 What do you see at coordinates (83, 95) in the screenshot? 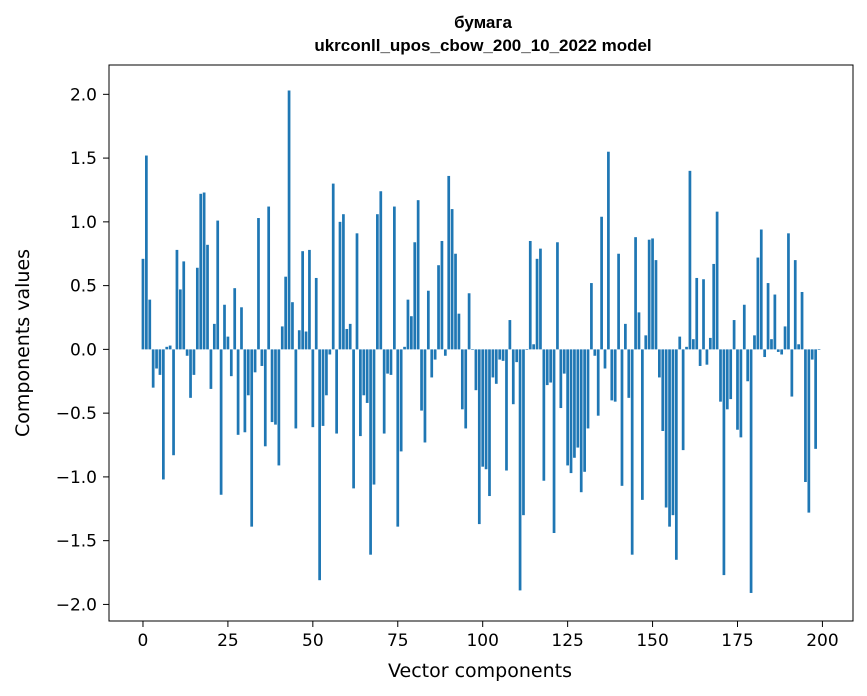
I see `y-tick-label: 2.0` at bounding box center [83, 95].